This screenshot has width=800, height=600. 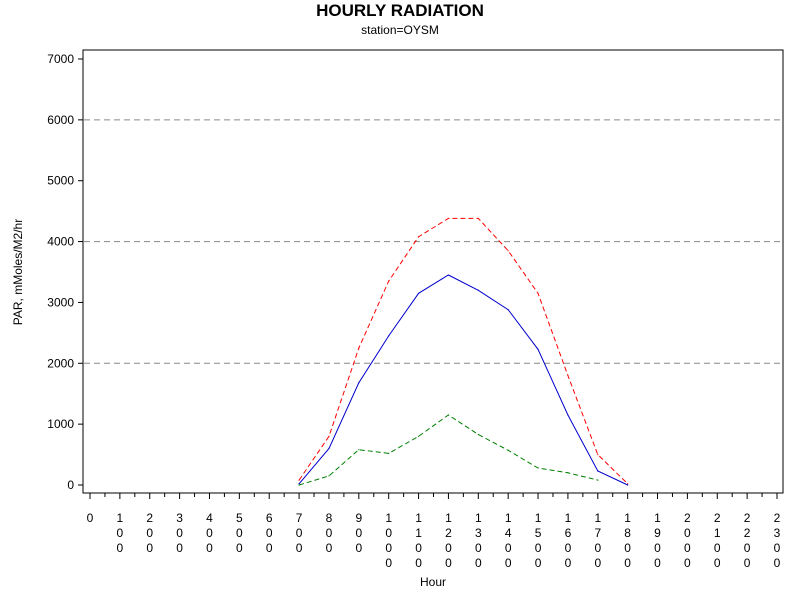 I want to click on chart-title: HOURLY RADIATION, so click(x=400, y=10).